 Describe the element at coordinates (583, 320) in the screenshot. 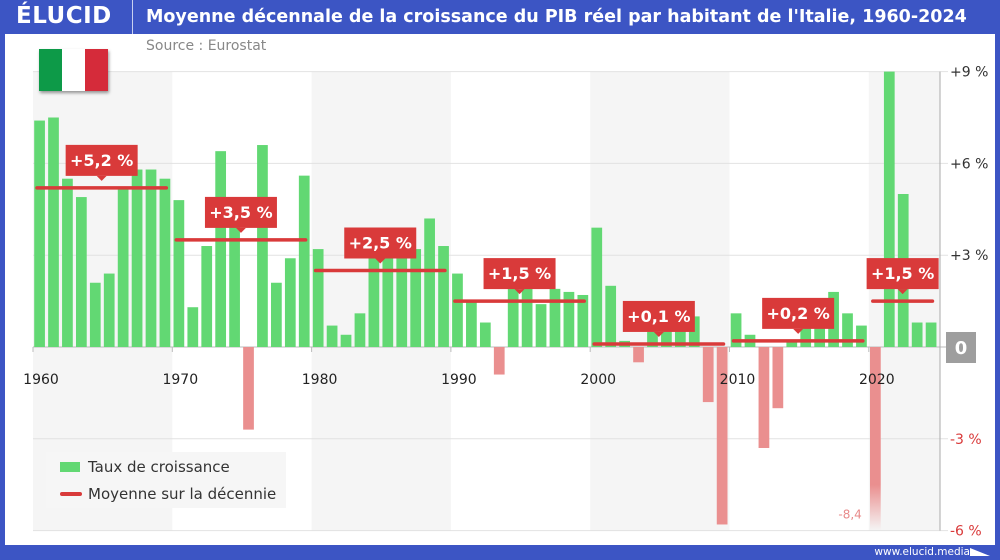

I see `bar-1999` at that location.